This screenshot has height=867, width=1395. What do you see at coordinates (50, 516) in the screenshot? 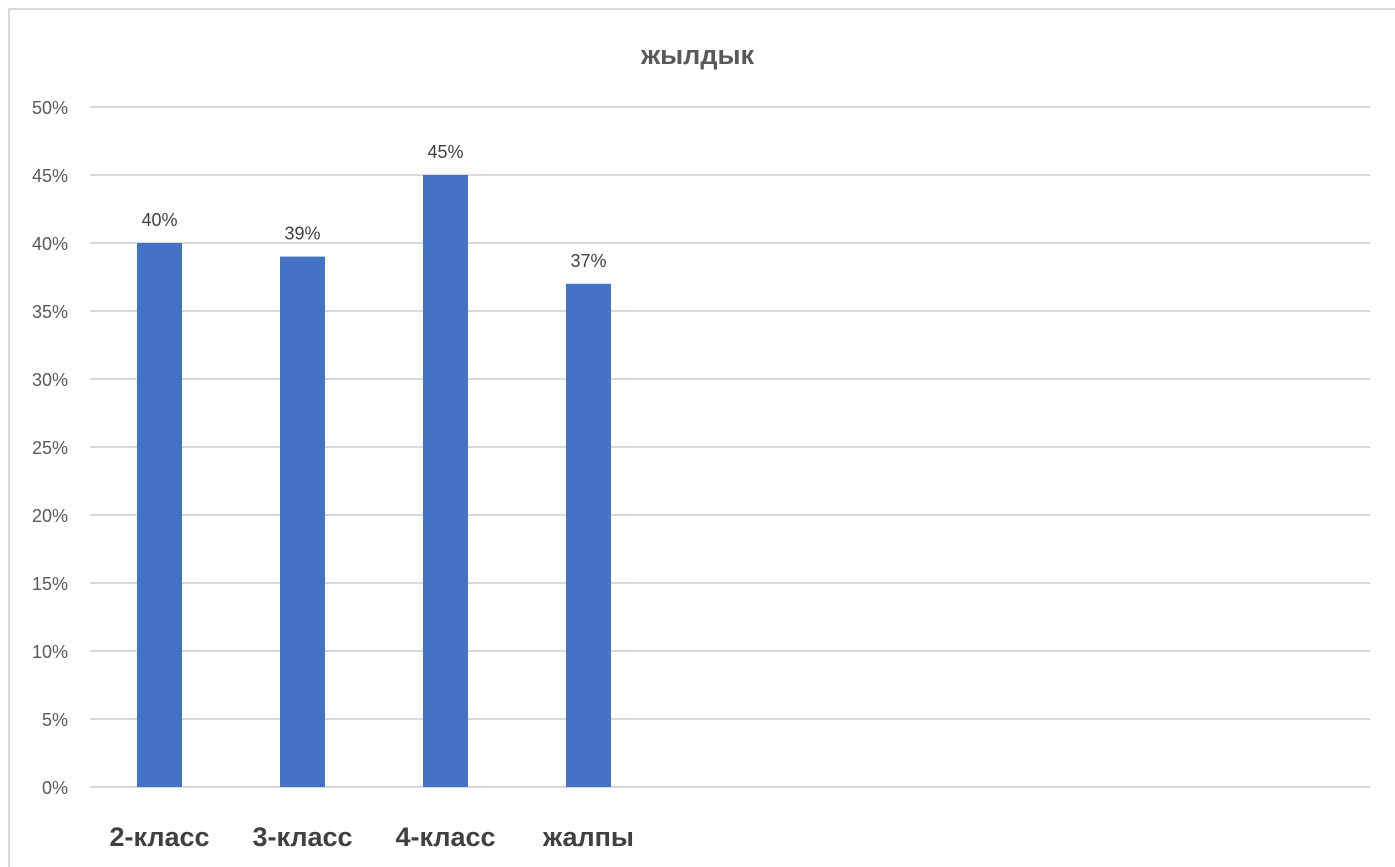
I see `y-tick-label: 20%` at bounding box center [50, 516].